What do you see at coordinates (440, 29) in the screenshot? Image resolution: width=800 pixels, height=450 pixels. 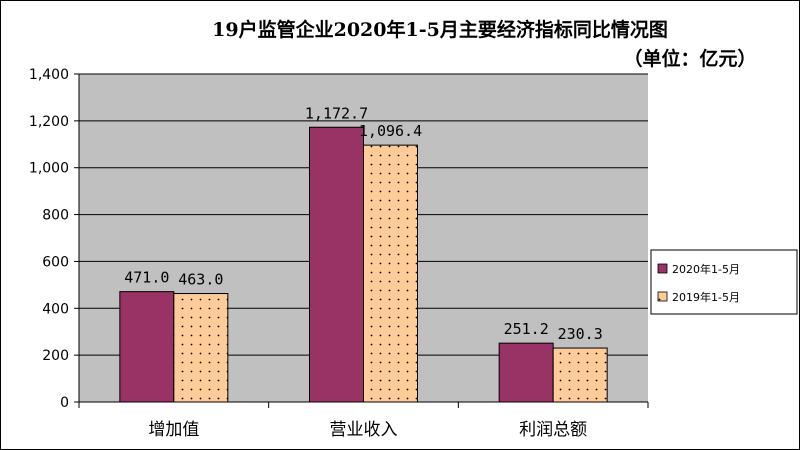 I see `chart-title: 19户监管企业2020年1-5月主要经济指标同比情况图` at bounding box center [440, 29].